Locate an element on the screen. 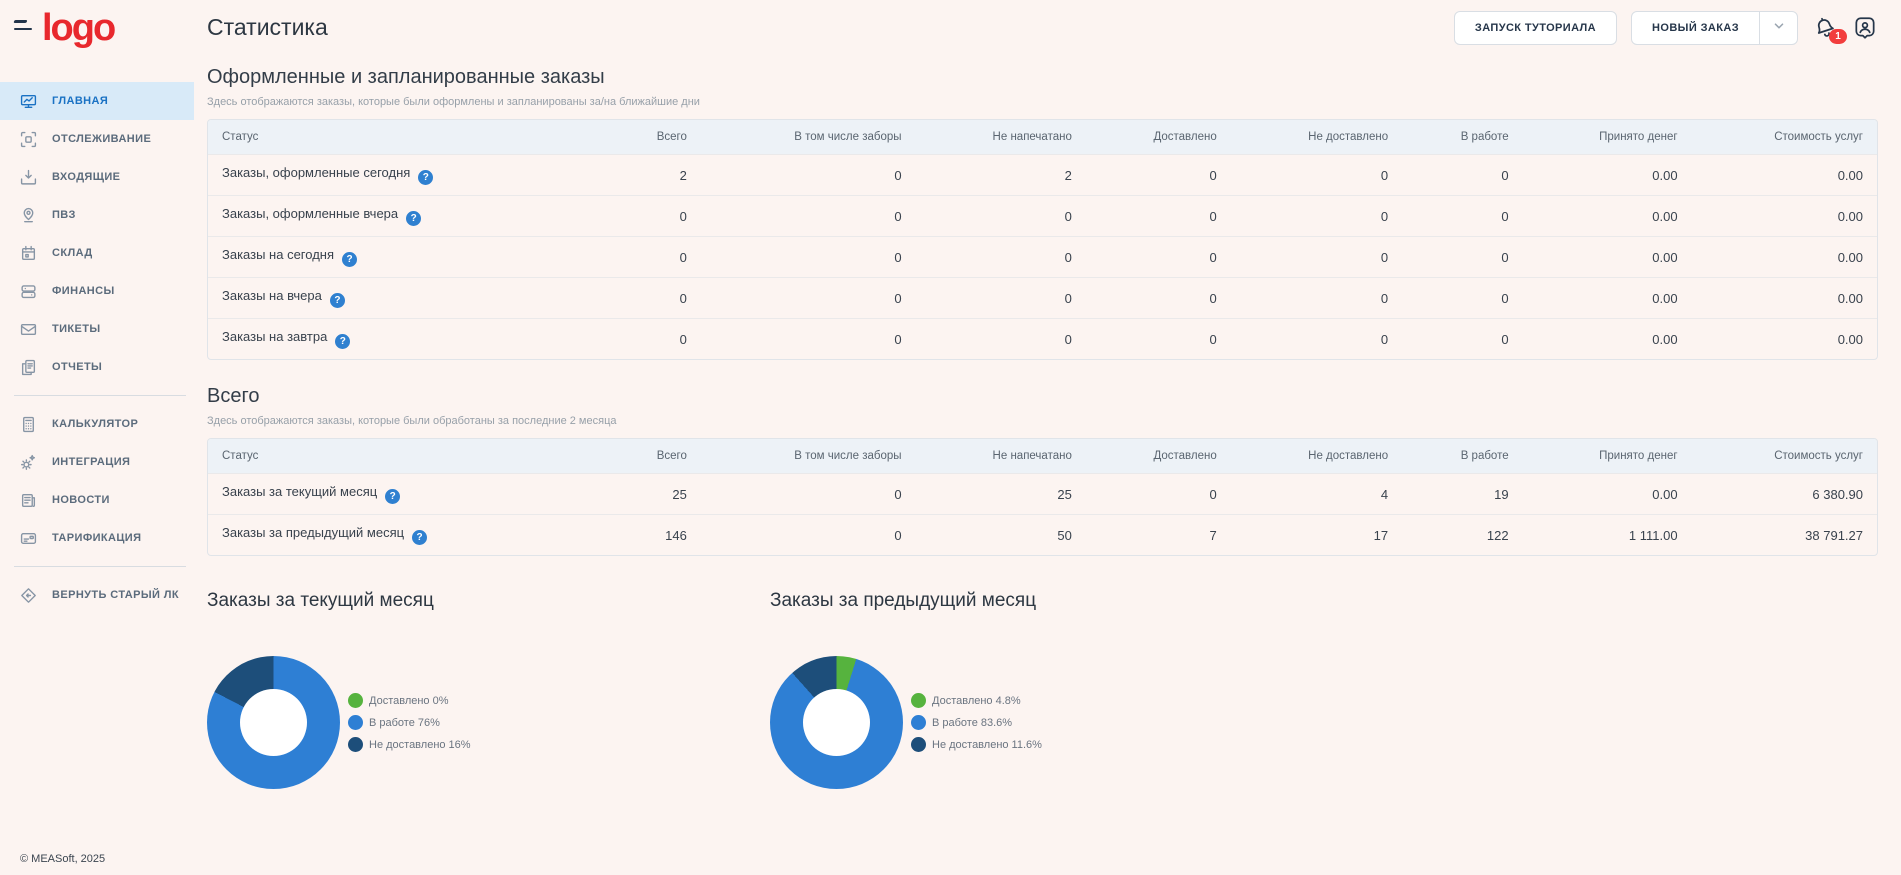  tracking-icon is located at coordinates (28, 139).